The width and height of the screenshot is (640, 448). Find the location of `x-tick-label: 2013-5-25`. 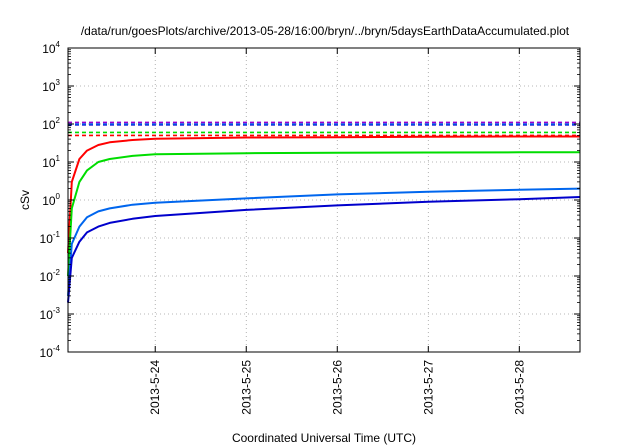

x-tick-label: 2013-5-25 is located at coordinates (246, 387).